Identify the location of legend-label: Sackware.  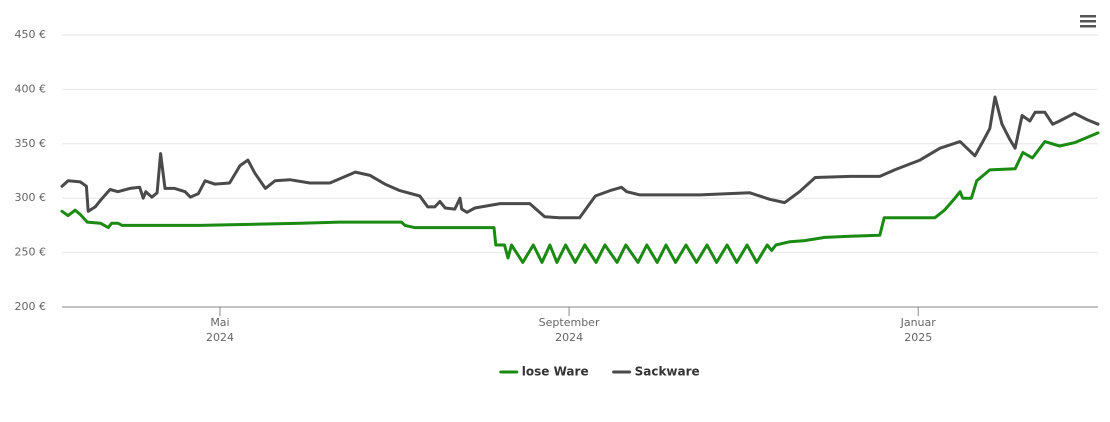
(667, 372).